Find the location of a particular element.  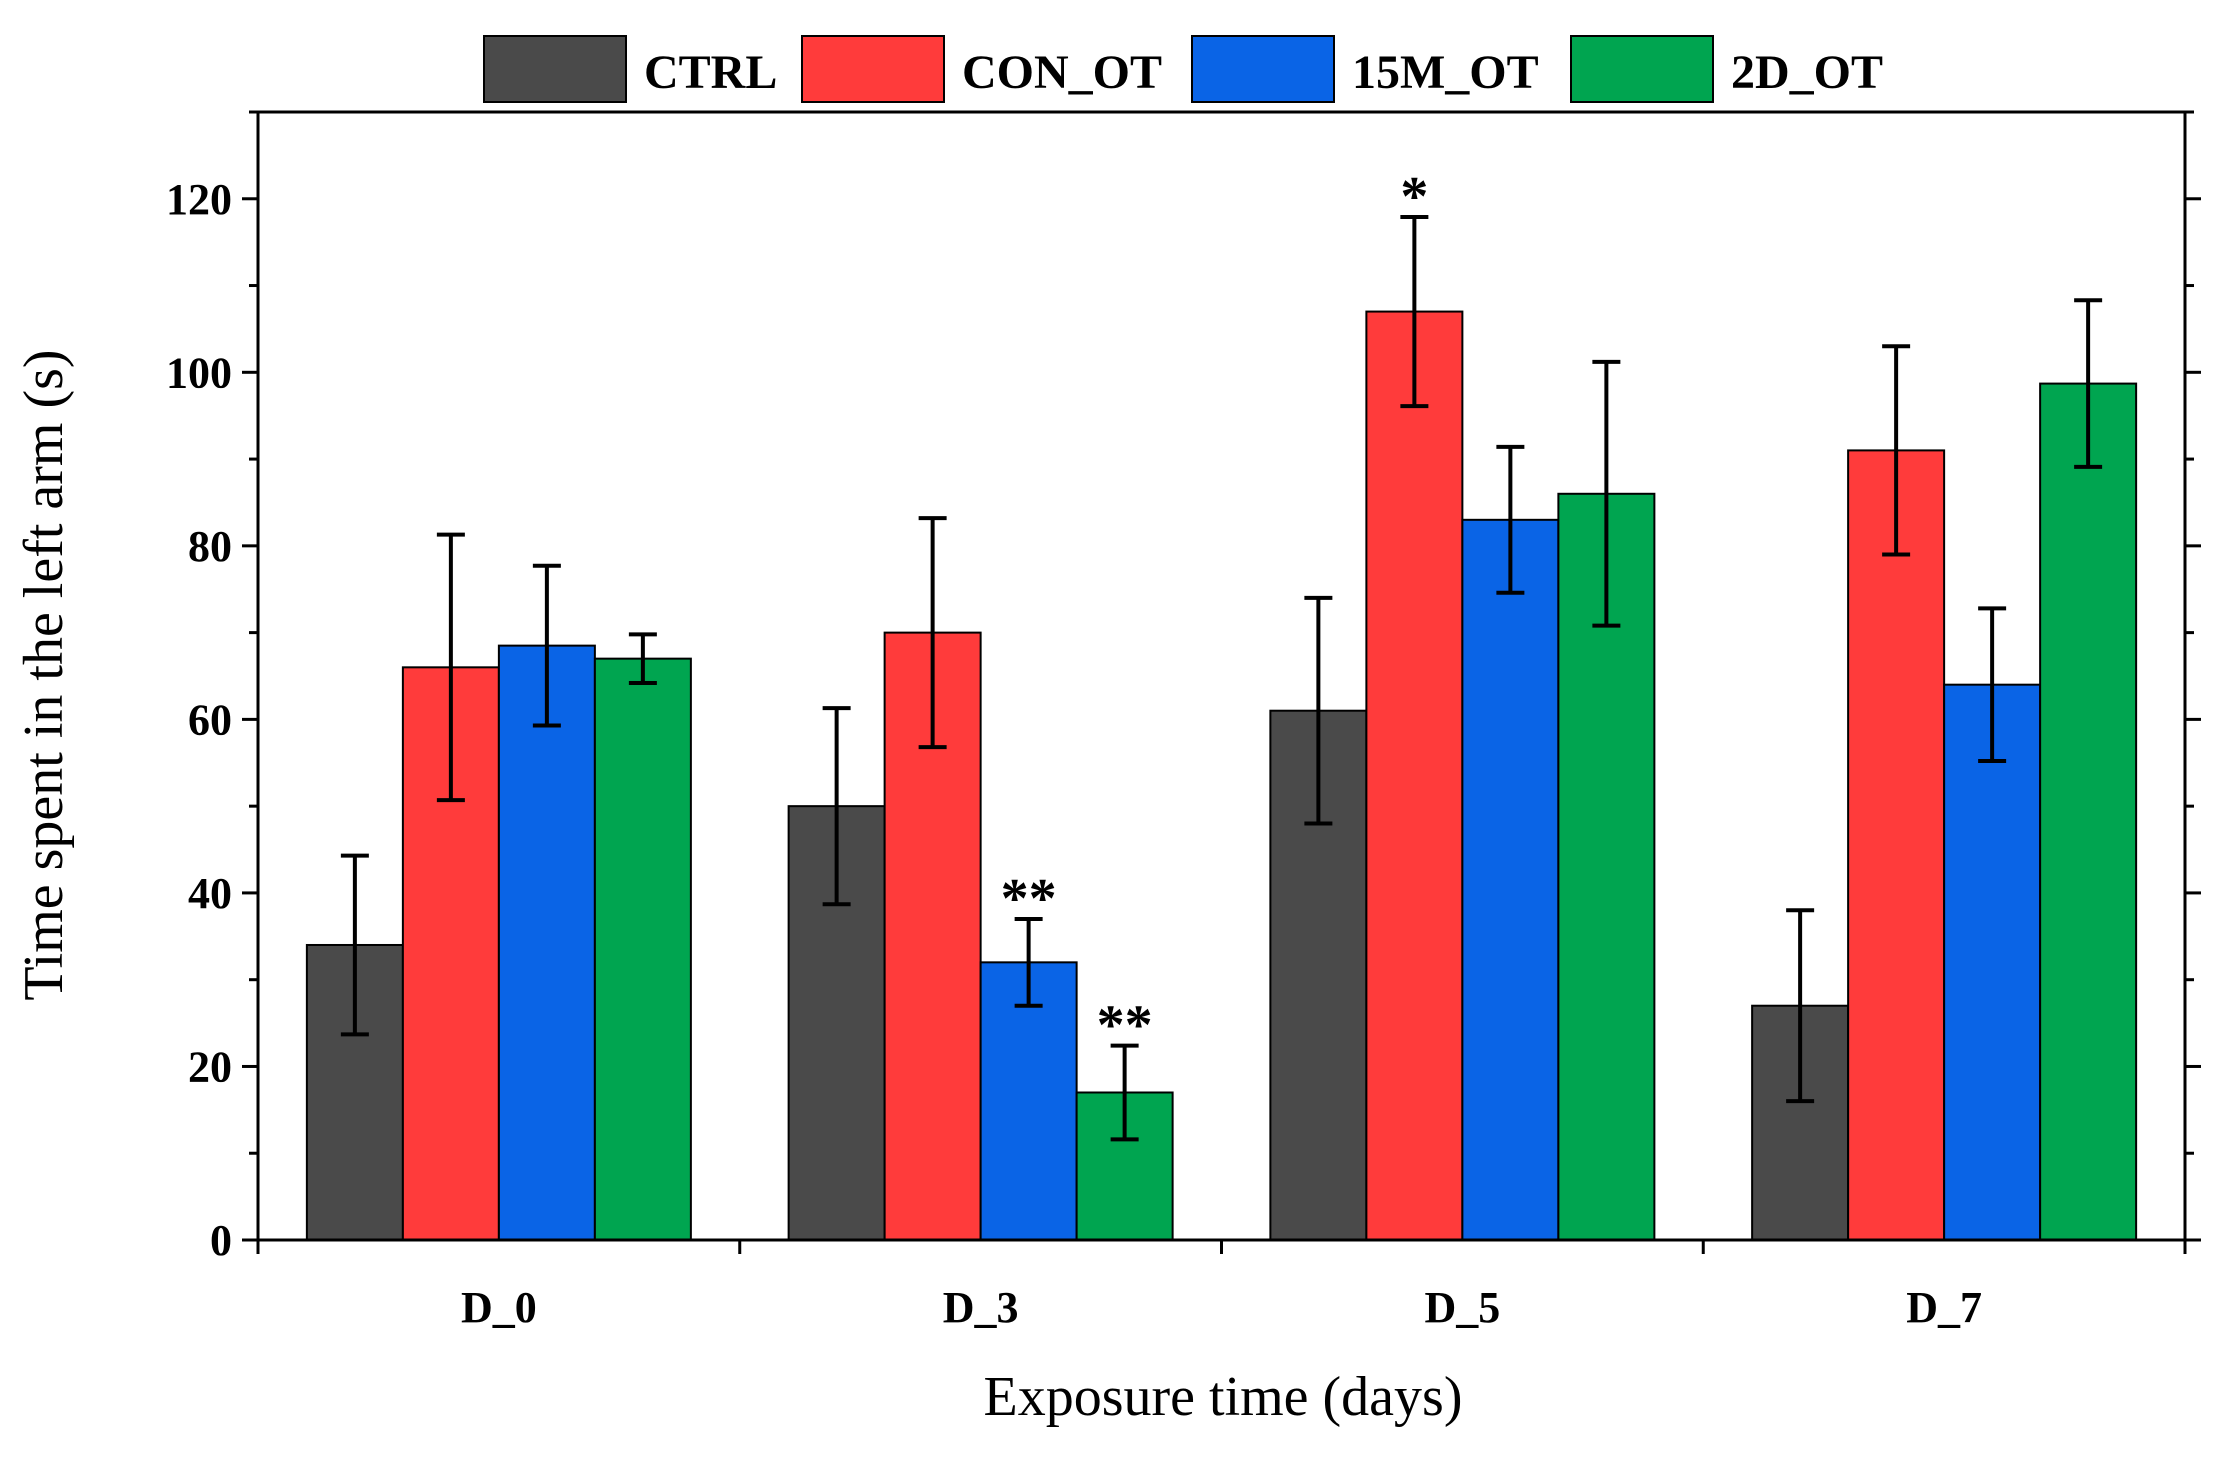

x-tick-label-d-7: D_7 is located at coordinates (1944, 1307).